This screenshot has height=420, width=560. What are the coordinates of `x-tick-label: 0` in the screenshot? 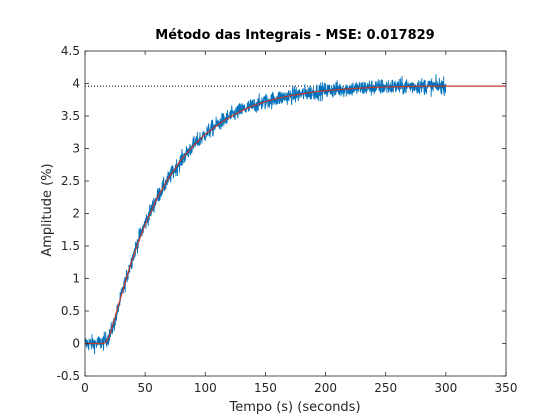 It's located at (85, 388).